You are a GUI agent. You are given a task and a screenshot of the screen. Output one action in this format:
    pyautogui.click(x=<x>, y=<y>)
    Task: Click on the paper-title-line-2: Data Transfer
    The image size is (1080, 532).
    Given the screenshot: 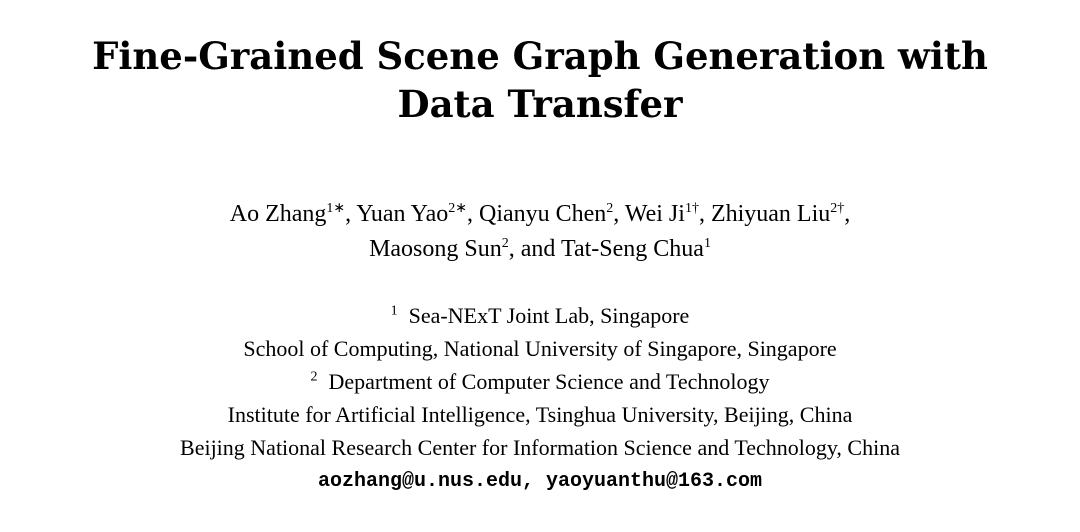 What is the action you would take?
    pyautogui.click(x=540, y=104)
    